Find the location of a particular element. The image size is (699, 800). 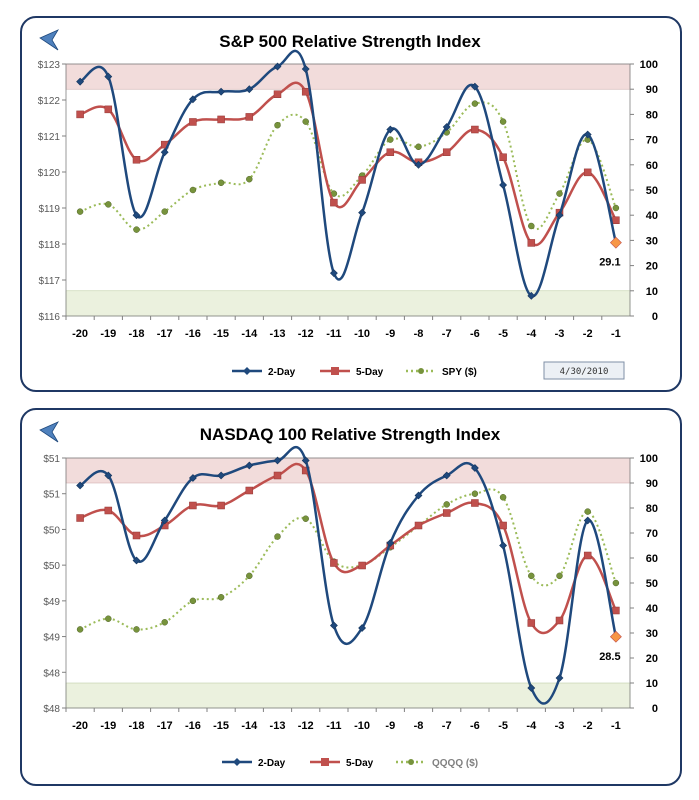

legend: 2-Day 5-Day QQQQ ($) is located at coordinates (350, 763).